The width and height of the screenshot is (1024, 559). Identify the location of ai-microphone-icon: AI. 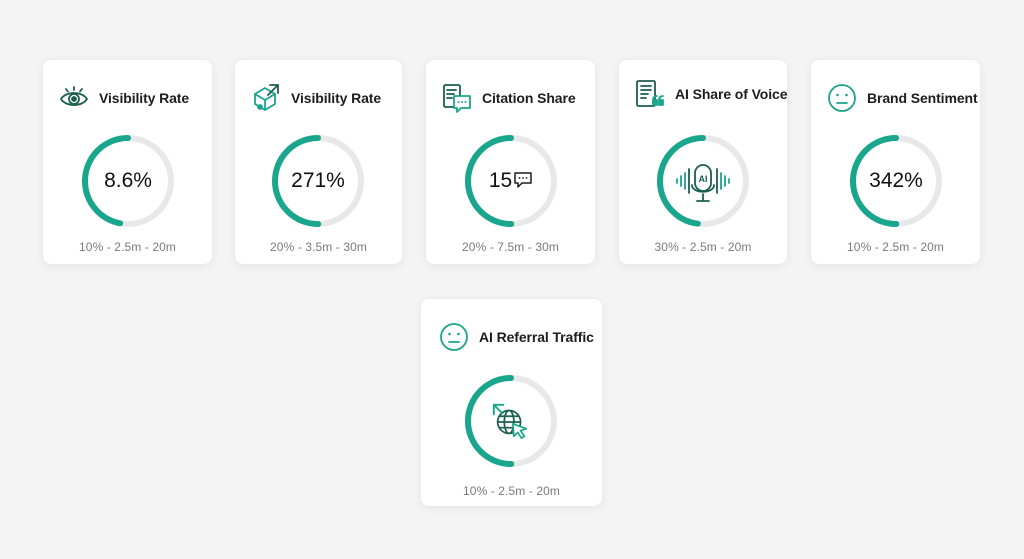
(703, 181).